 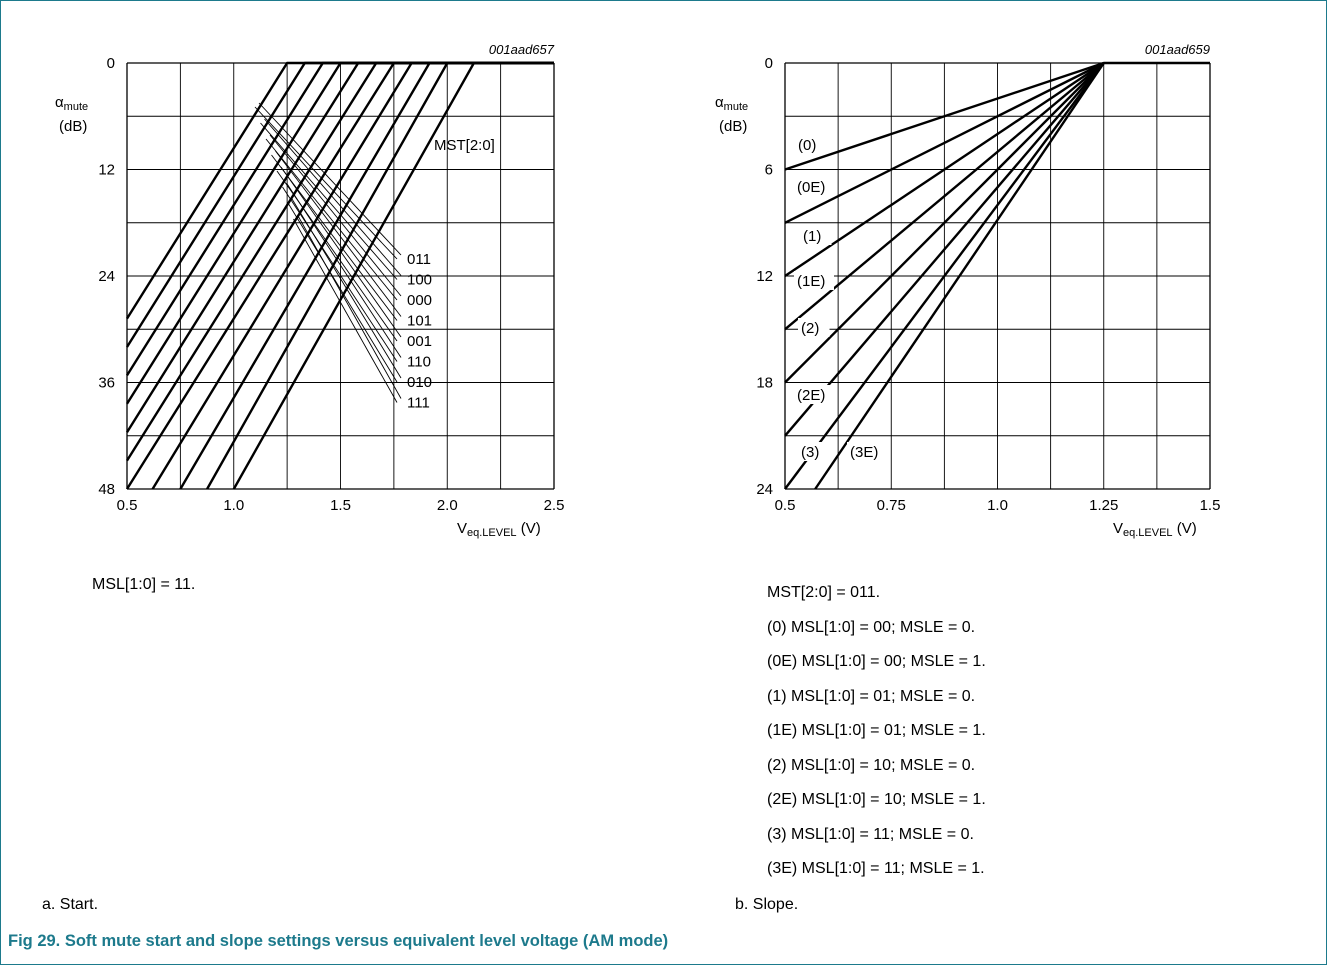 I want to click on chart-a-series-label-001: 001, so click(x=419, y=341).